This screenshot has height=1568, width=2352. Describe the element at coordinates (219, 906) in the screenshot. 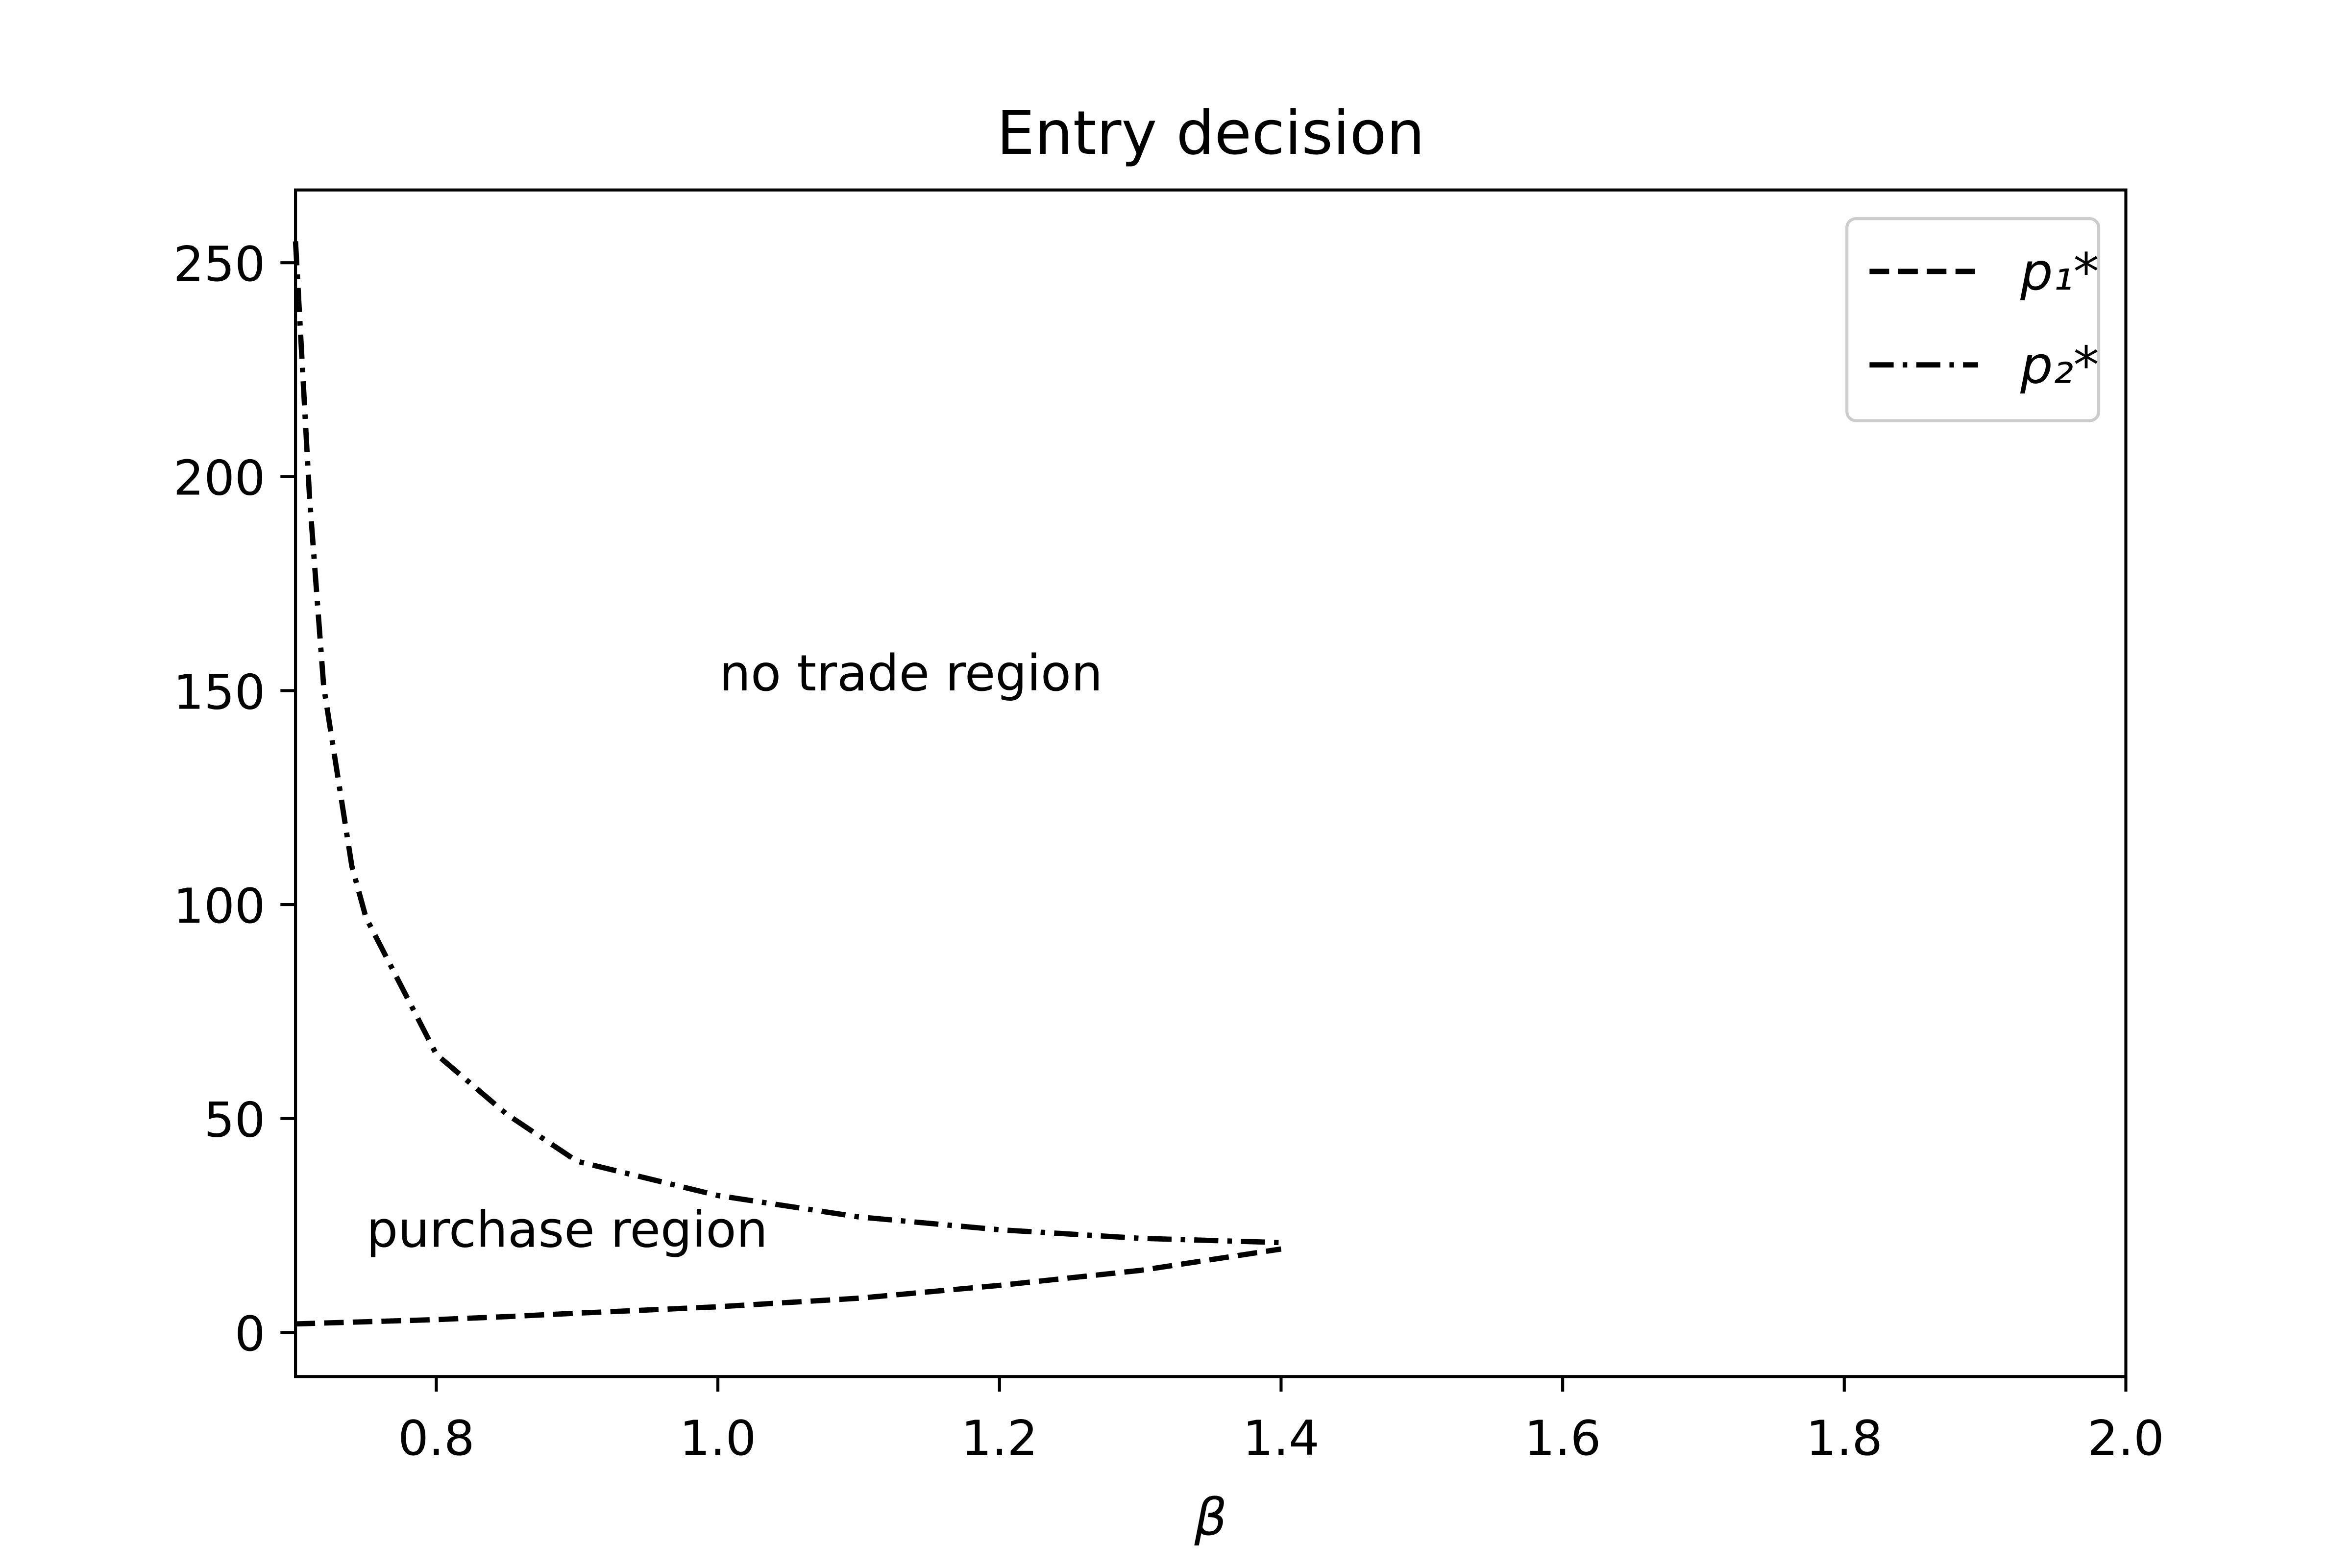

I see `y-tick-label: 100` at that location.